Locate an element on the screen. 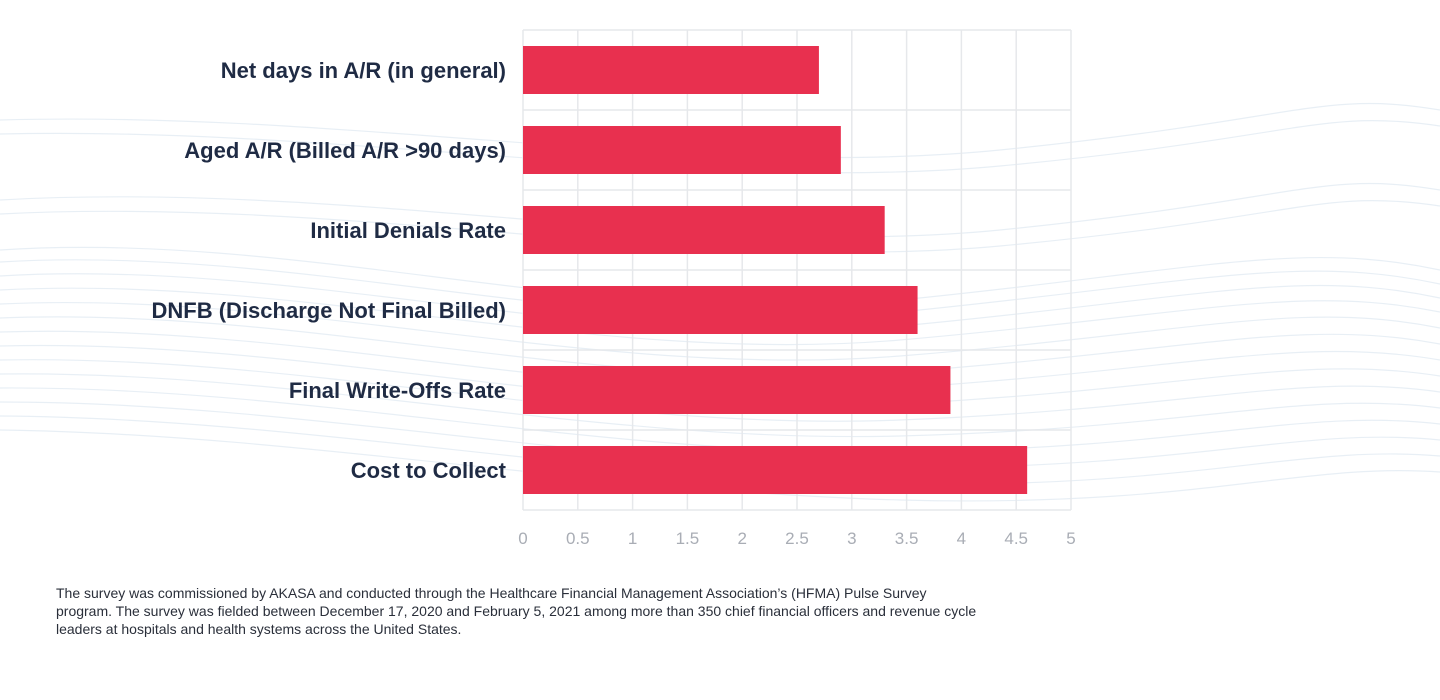 The width and height of the screenshot is (1440, 700). x-tick-label: 2.5 is located at coordinates (797, 538).